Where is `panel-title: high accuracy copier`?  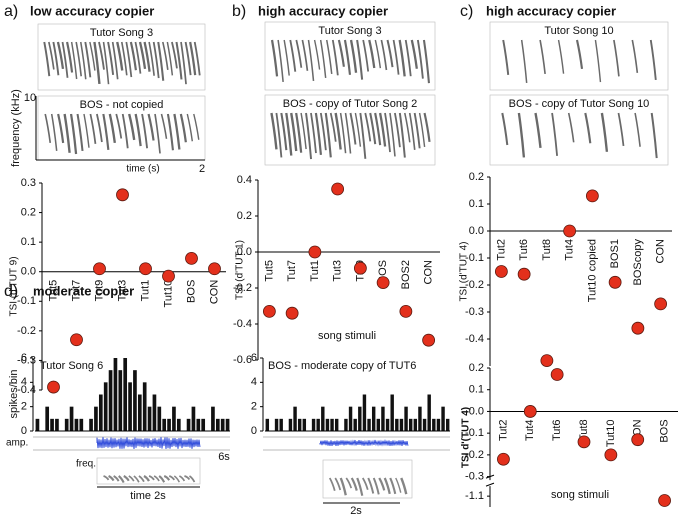
panel-title: high accuracy copier is located at coordinates (551, 10).